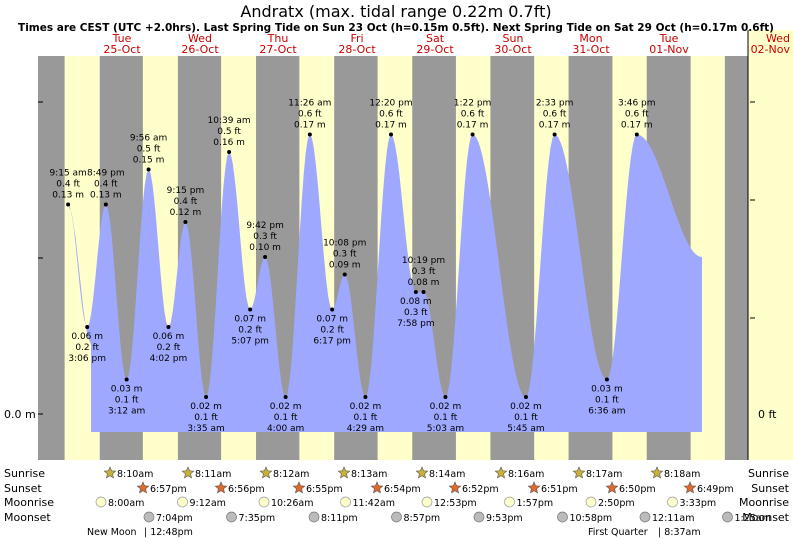 The height and width of the screenshot is (539, 793). I want to click on sunset-time: 6:52pm, so click(480, 489).